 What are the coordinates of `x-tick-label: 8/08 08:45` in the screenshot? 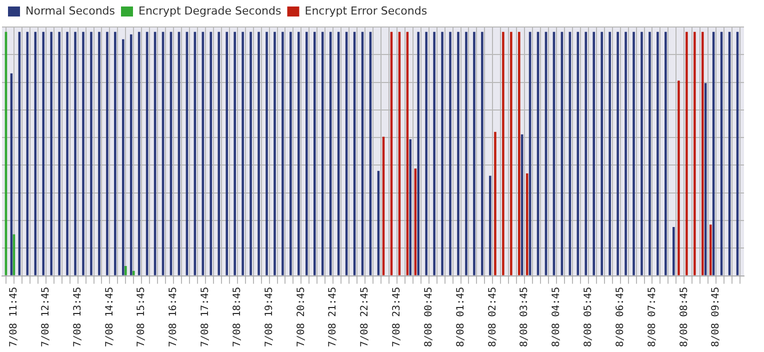 It's located at (684, 317).